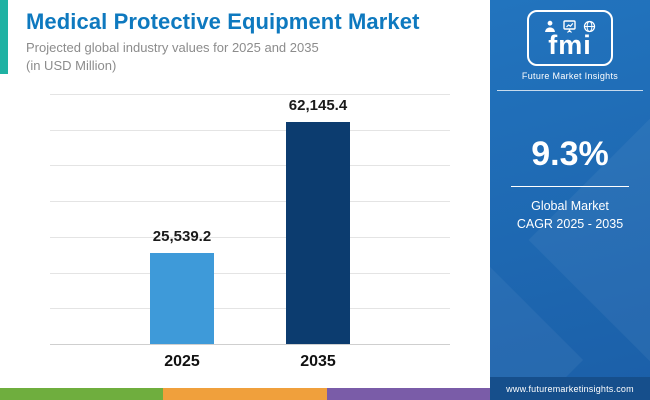  I want to click on bar-group-2025: 25,539.2, so click(182, 219).